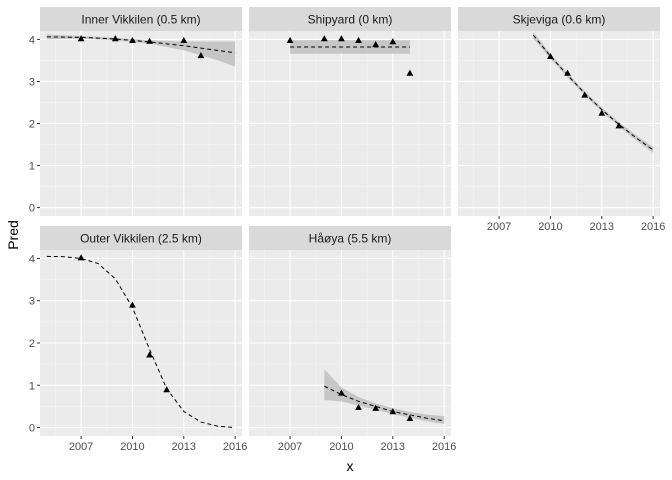  What do you see at coordinates (350, 331) in the screenshot?
I see `facet-panel: Håøya (5.5 km)` at bounding box center [350, 331].